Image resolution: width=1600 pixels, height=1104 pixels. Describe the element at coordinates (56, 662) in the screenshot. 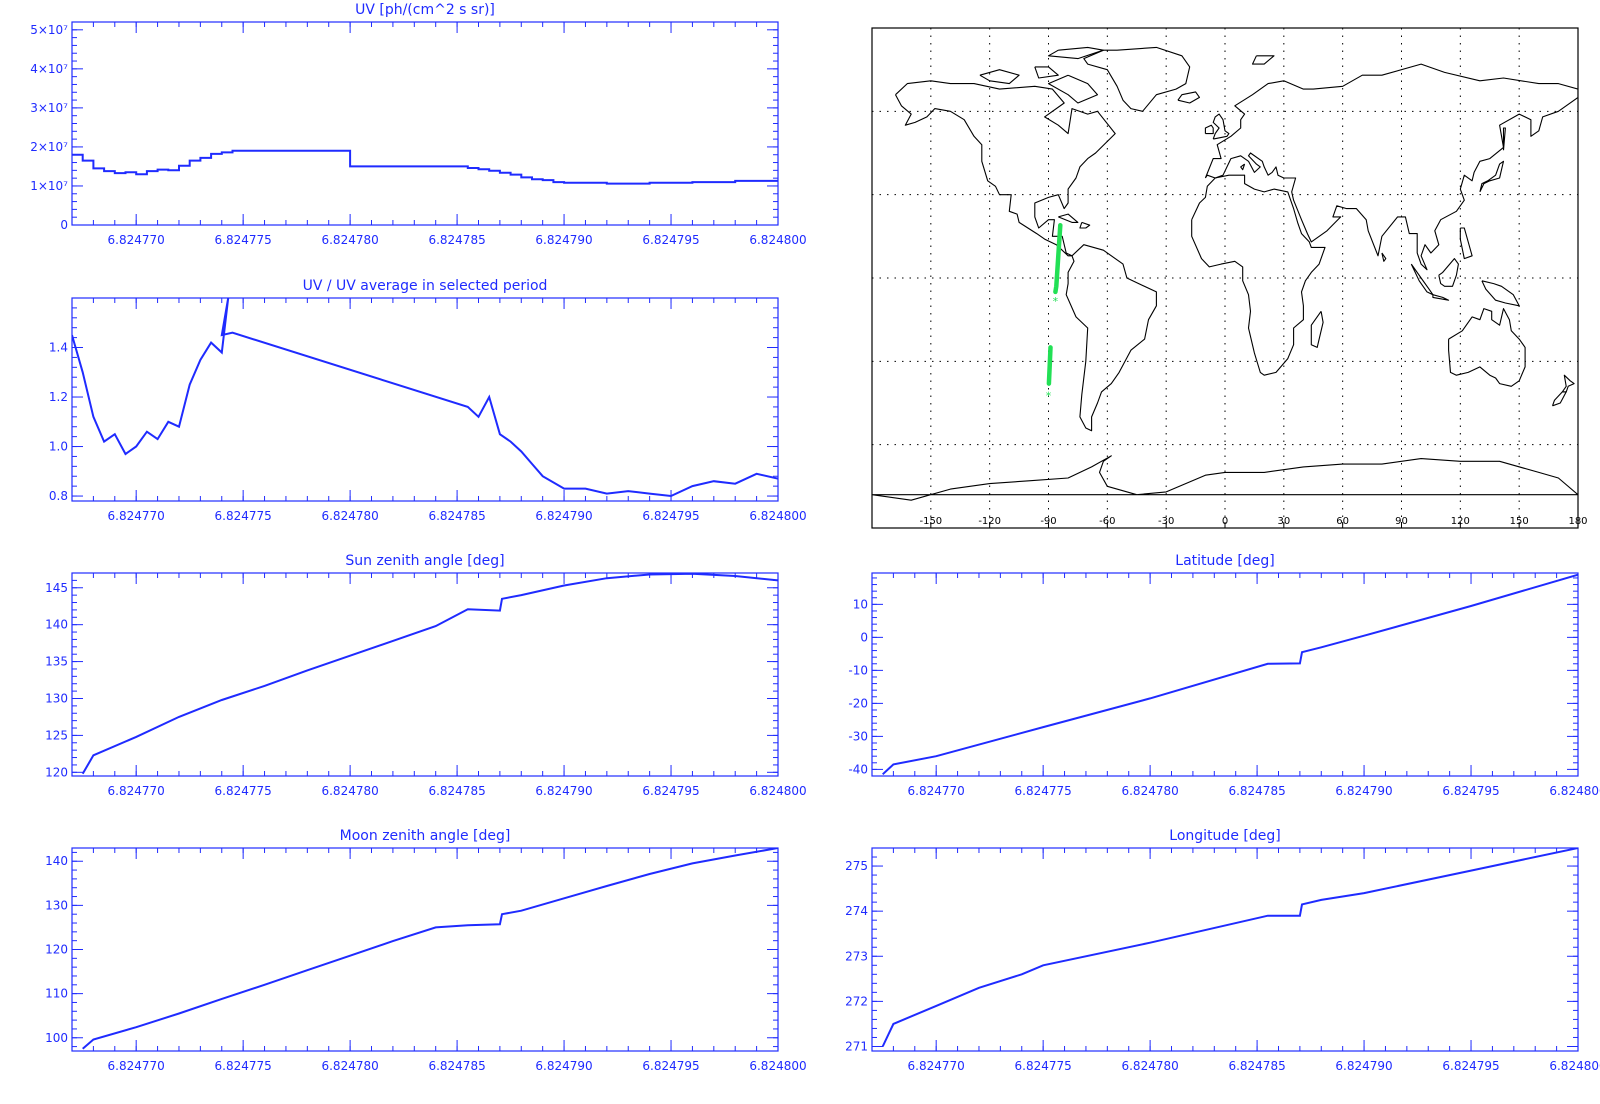

I see `y-tick-label: 135` at that location.